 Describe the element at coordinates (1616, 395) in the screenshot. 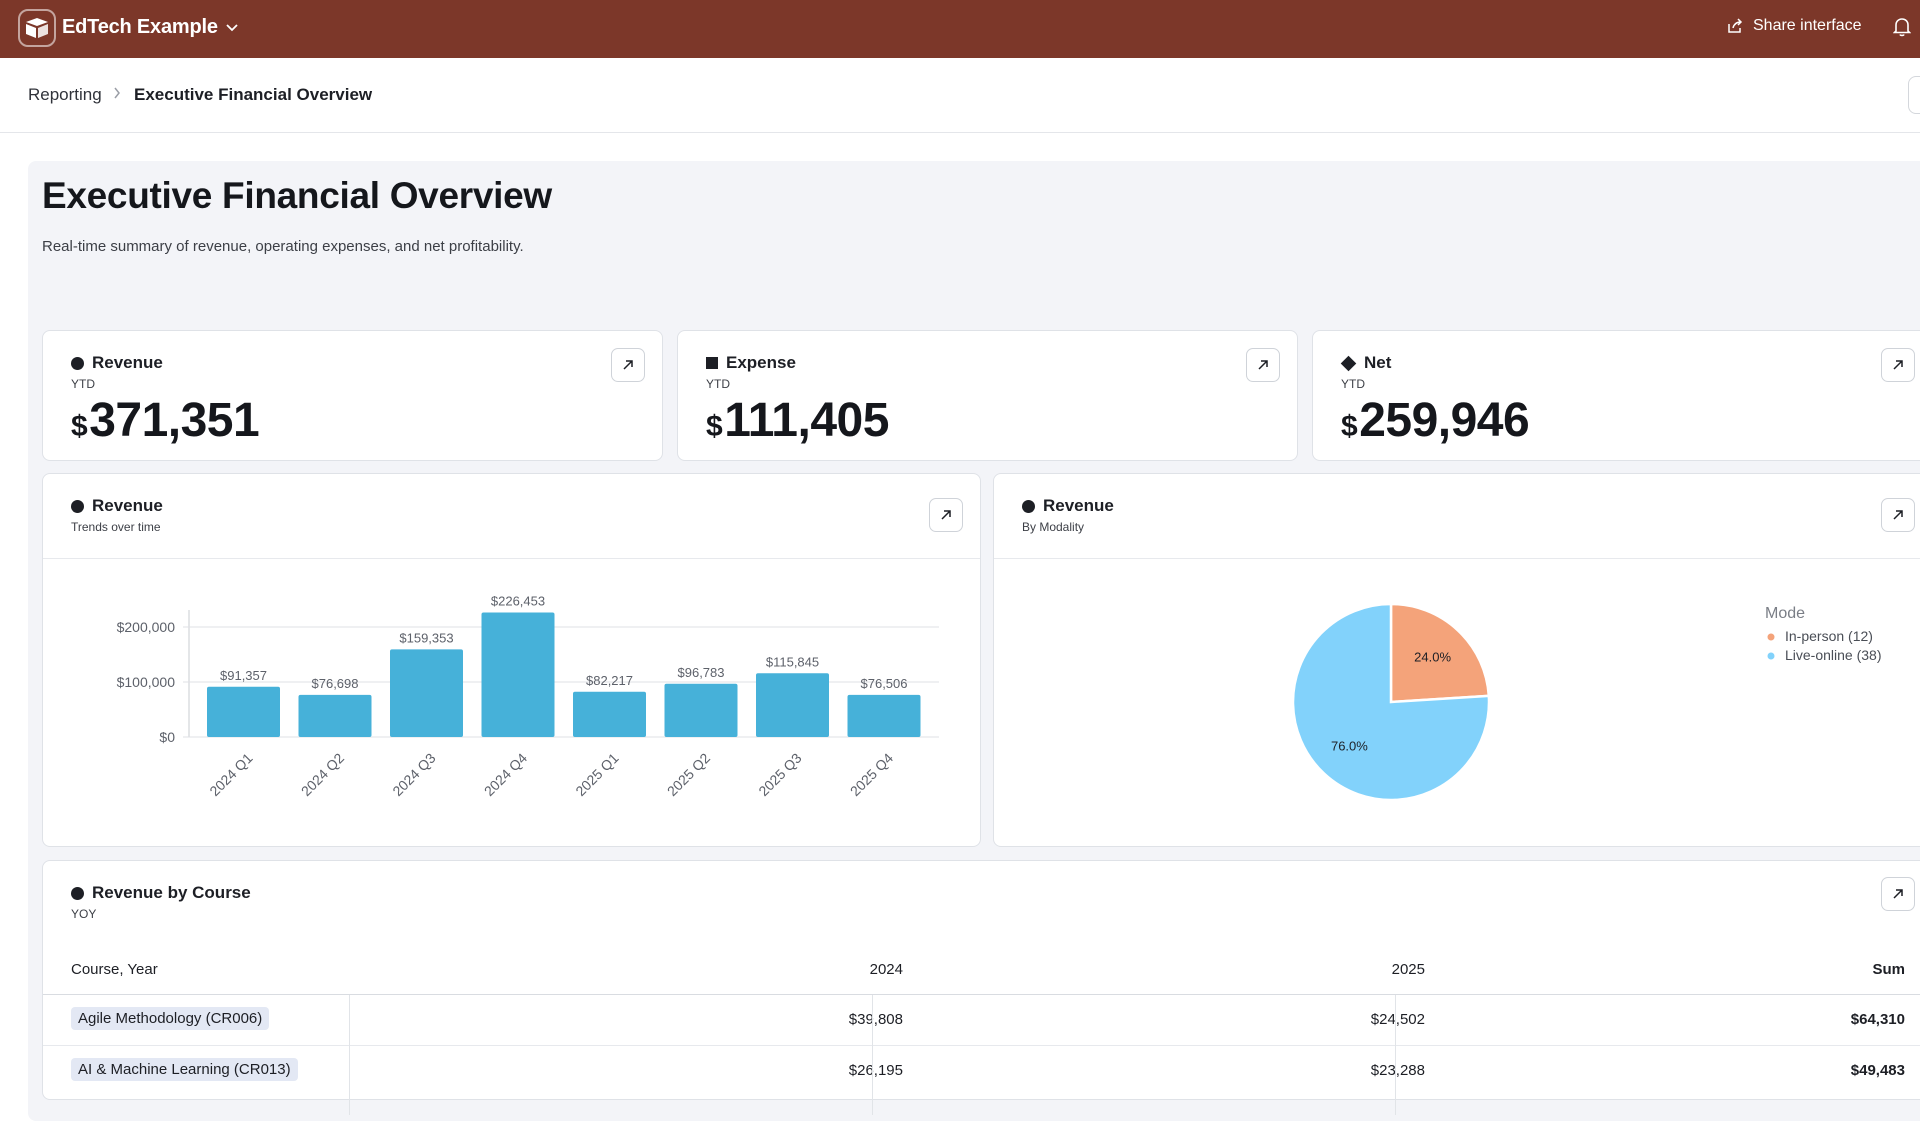

I see `kpi-card-net: Net YTD $259,946` at that location.